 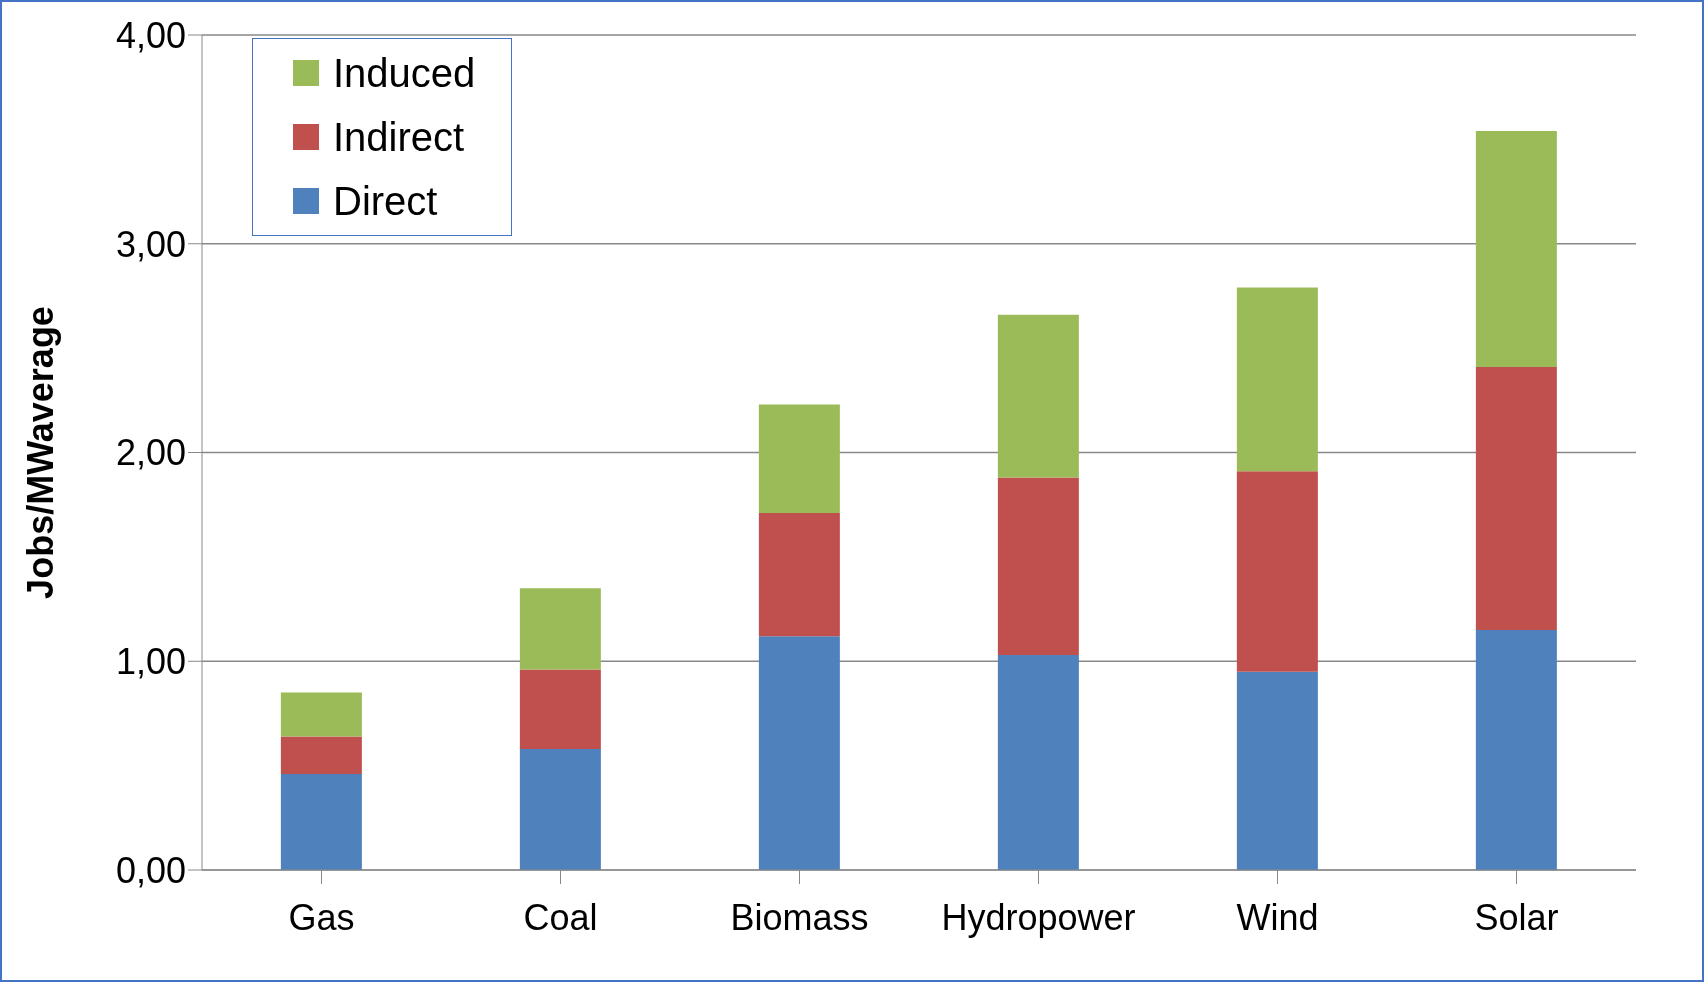 I want to click on y-tick-label: 0,00, so click(x=150, y=870).